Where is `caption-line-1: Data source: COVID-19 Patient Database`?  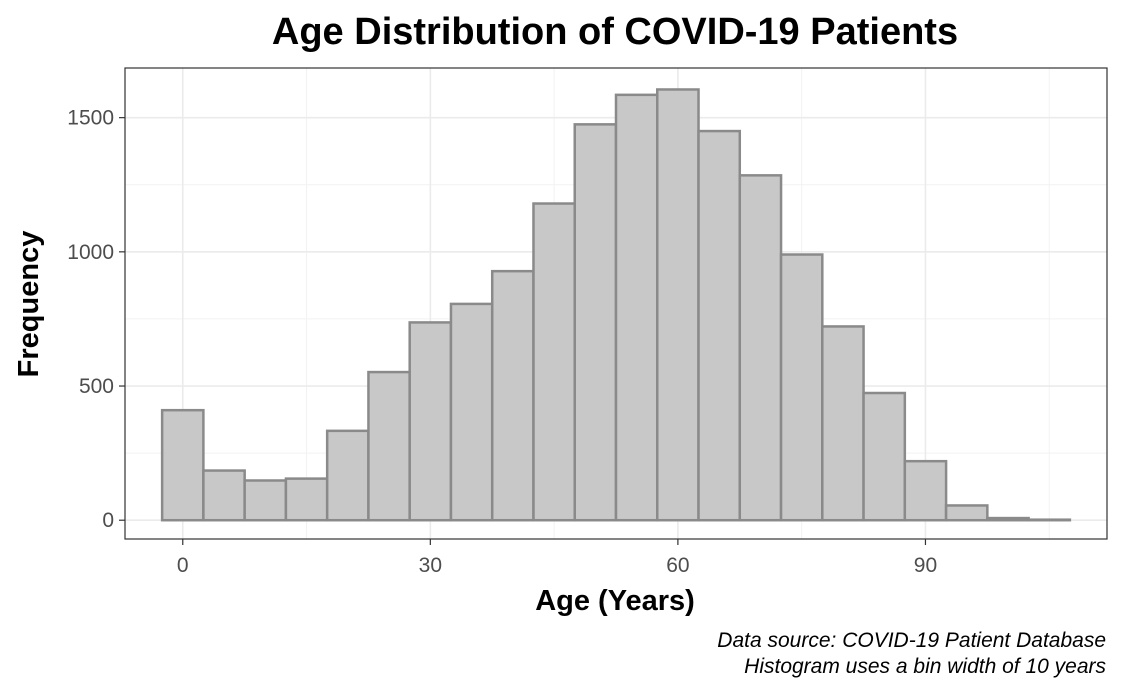
caption-line-1: Data source: COVID-19 Patient Database is located at coordinates (911, 640).